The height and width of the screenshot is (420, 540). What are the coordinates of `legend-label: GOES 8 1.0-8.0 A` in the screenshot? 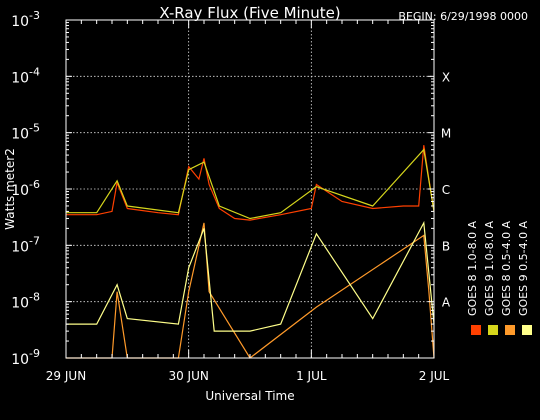 It's located at (472, 268).